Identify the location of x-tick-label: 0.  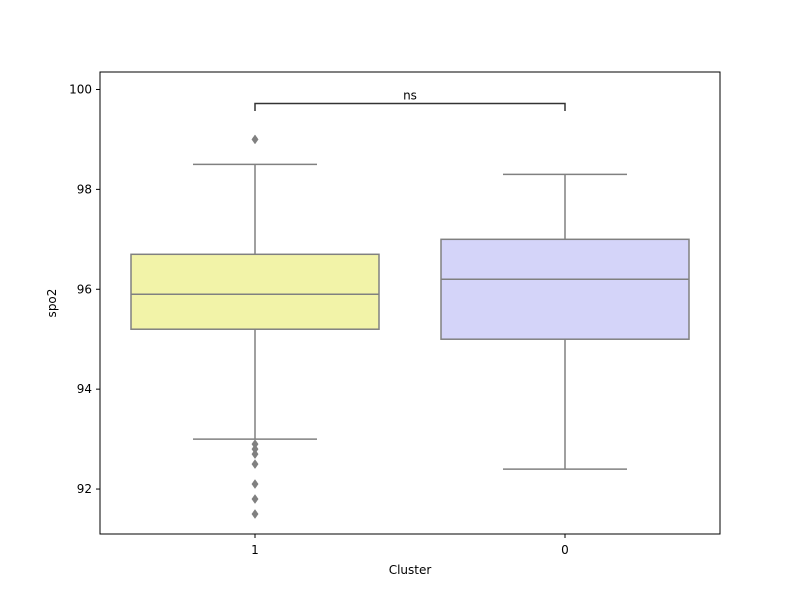
(565, 550).